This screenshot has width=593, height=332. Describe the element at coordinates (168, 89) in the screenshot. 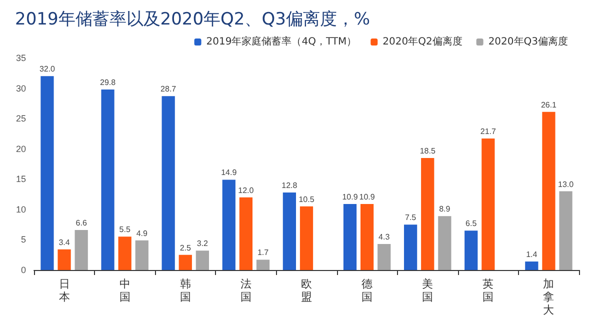

I see `data-label: 28.7` at that location.